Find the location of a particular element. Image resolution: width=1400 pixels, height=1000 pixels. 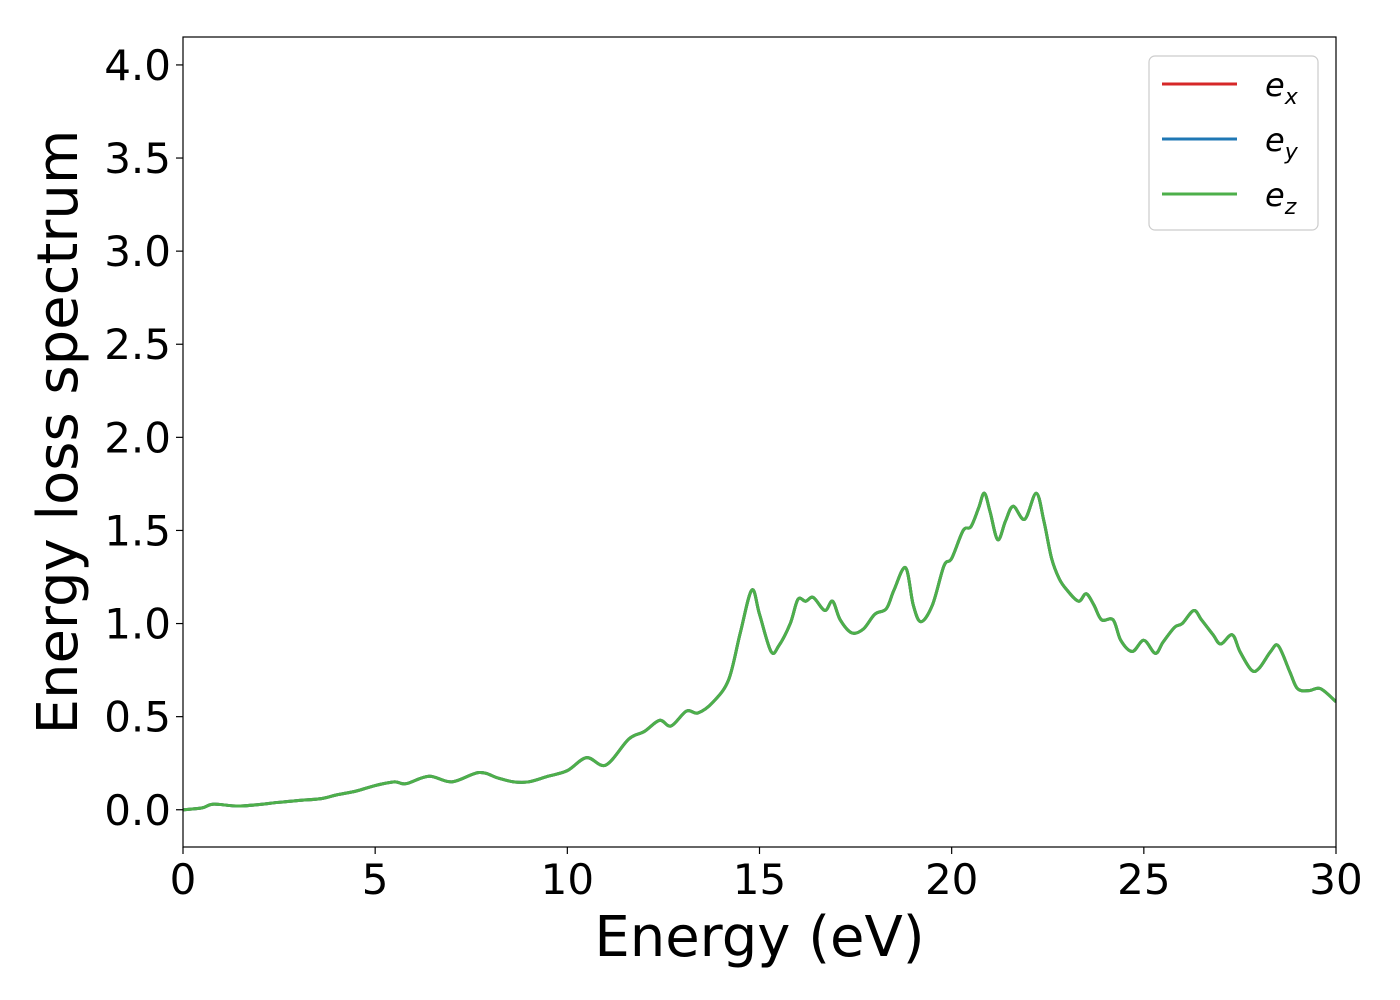

legend-box is located at coordinates (1233, 143).